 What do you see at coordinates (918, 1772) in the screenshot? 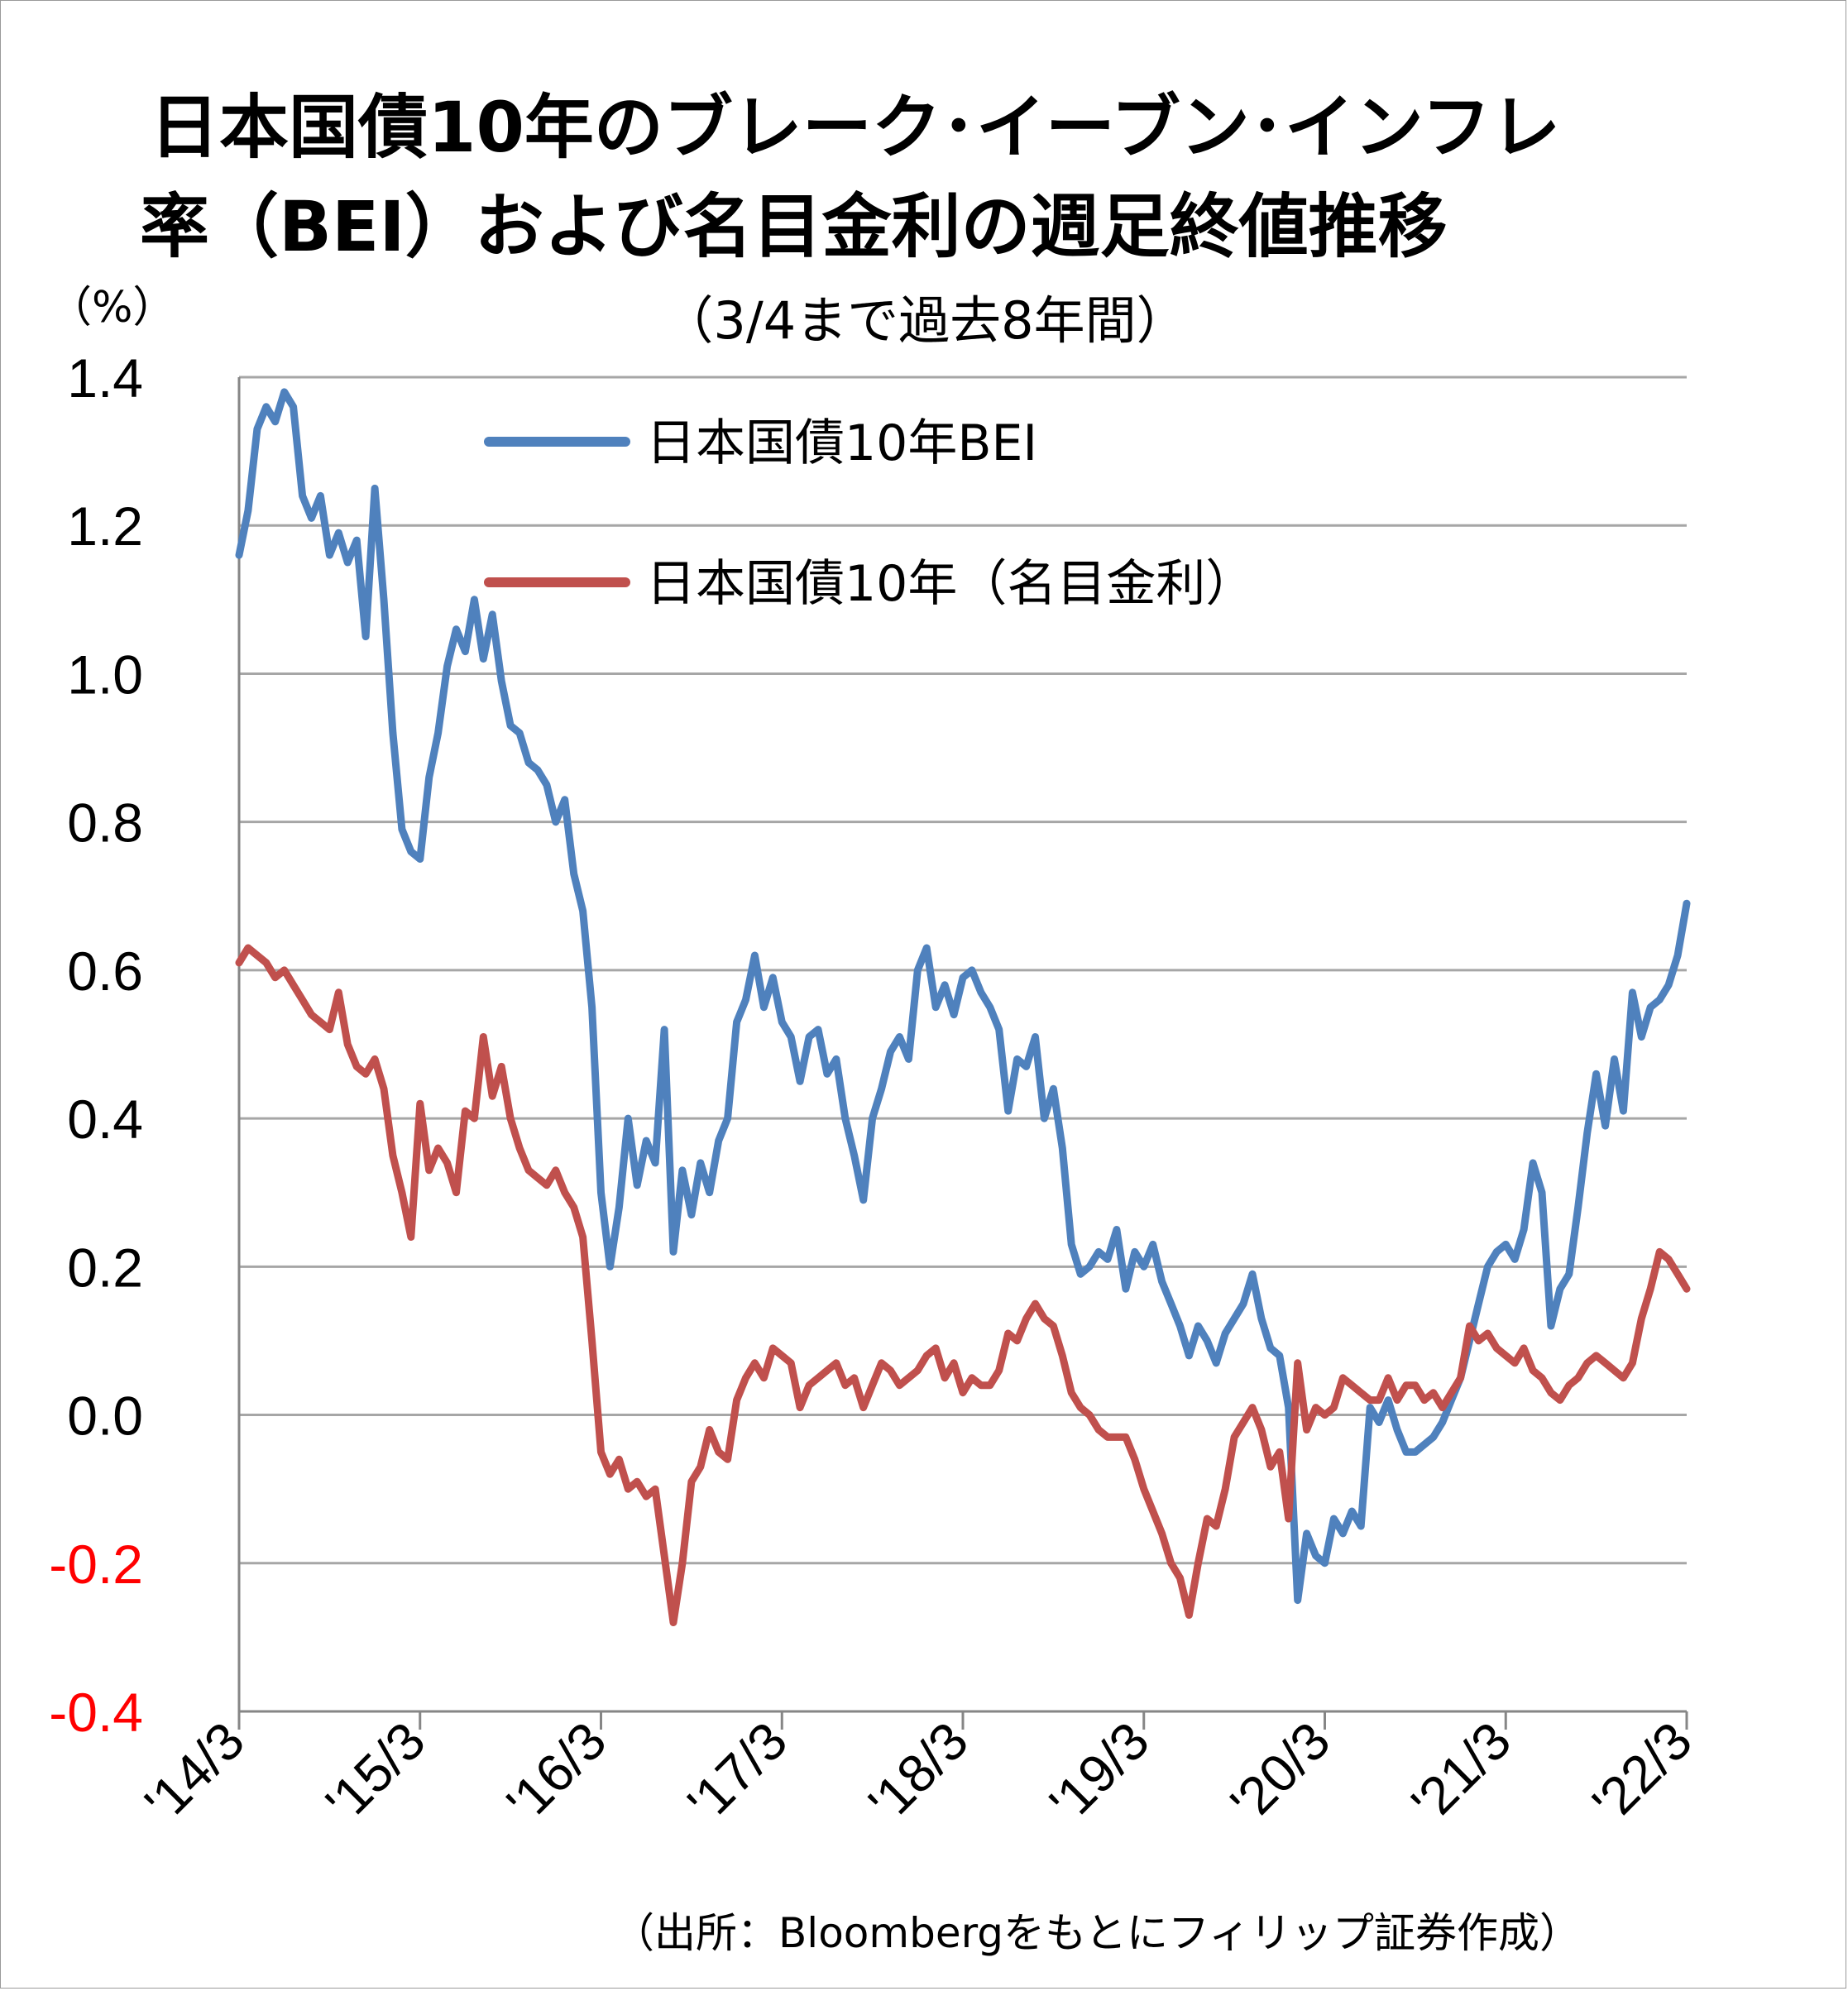
I see `x-tick-label: '18/3` at bounding box center [918, 1772].